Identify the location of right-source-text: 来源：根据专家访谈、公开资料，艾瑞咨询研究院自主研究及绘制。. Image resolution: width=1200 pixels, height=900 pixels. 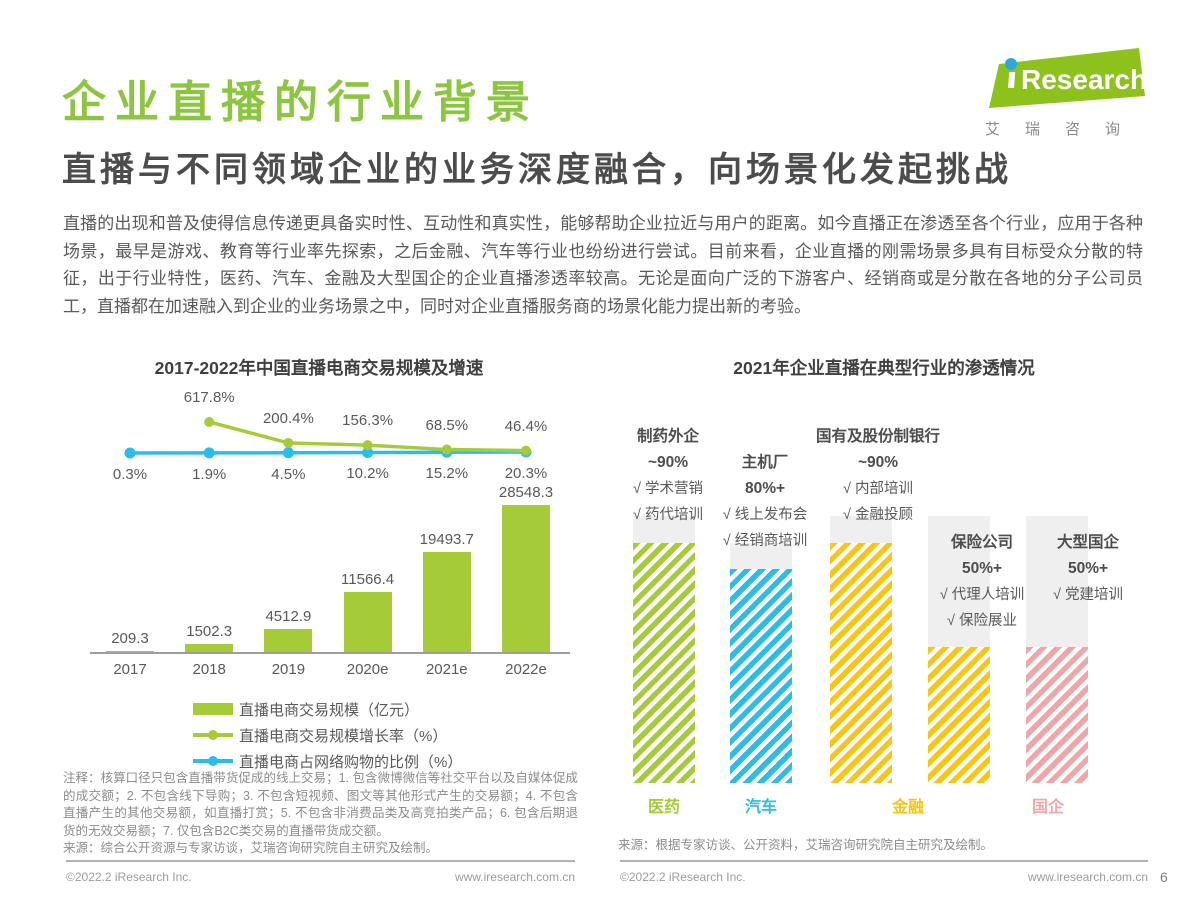
(806, 845).